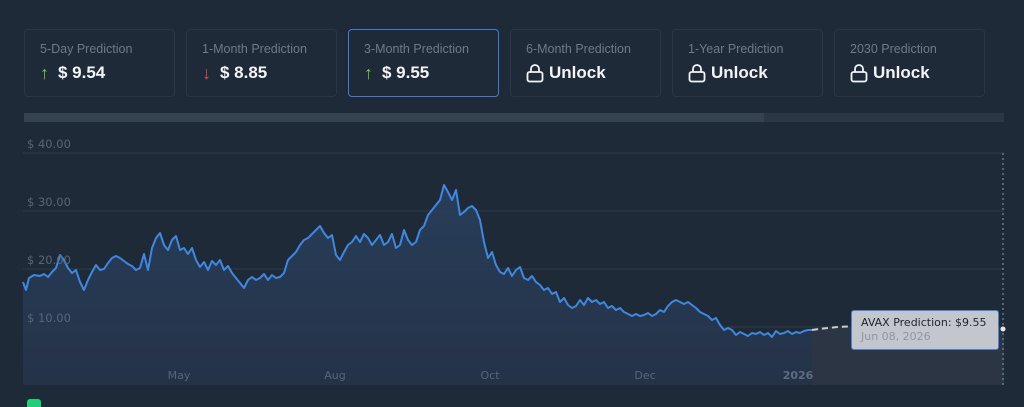  Describe the element at coordinates (82, 72) in the screenshot. I see `card-value: $ 9.54` at that location.